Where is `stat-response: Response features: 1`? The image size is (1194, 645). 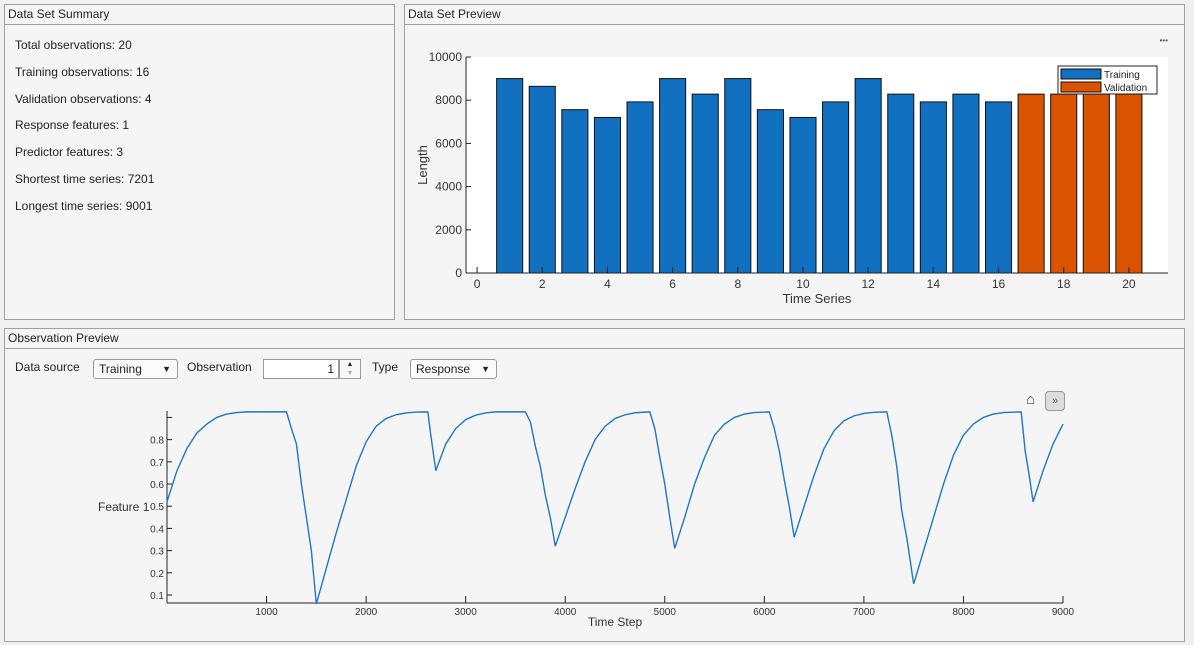
stat-response: Response features: 1 is located at coordinates (72, 125).